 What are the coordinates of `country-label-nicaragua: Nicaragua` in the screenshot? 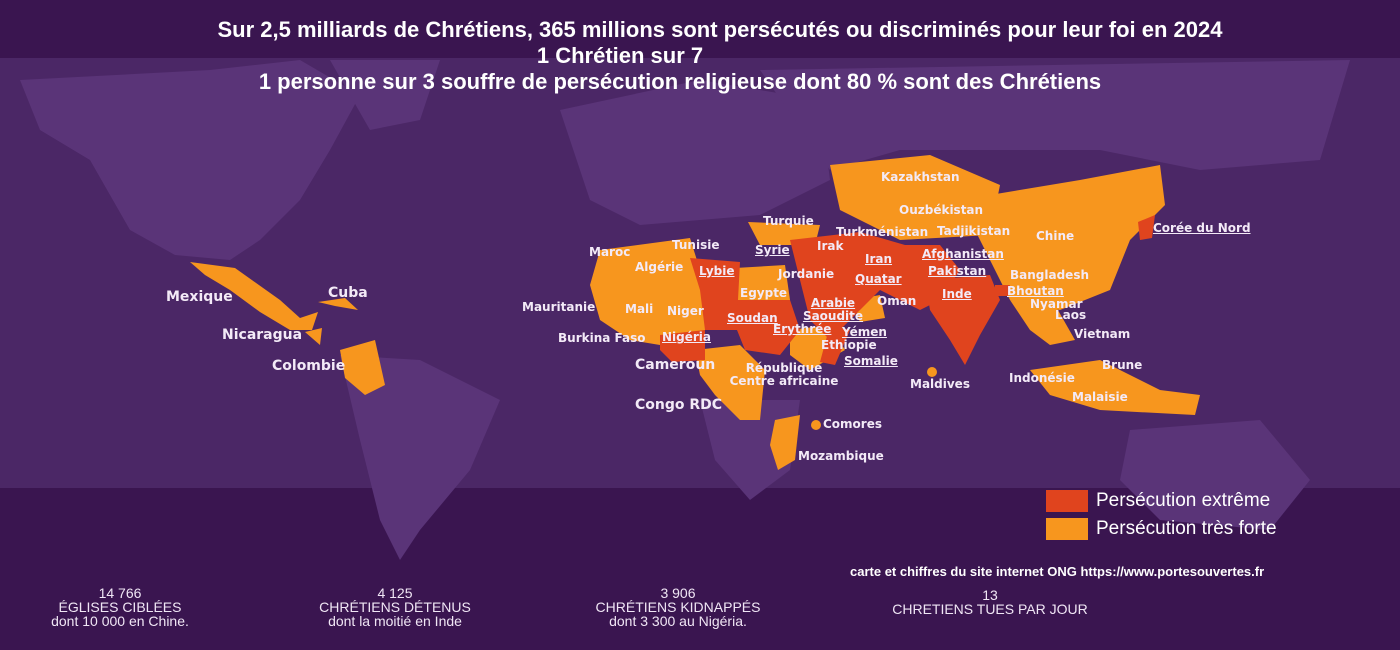 It's located at (262, 335).